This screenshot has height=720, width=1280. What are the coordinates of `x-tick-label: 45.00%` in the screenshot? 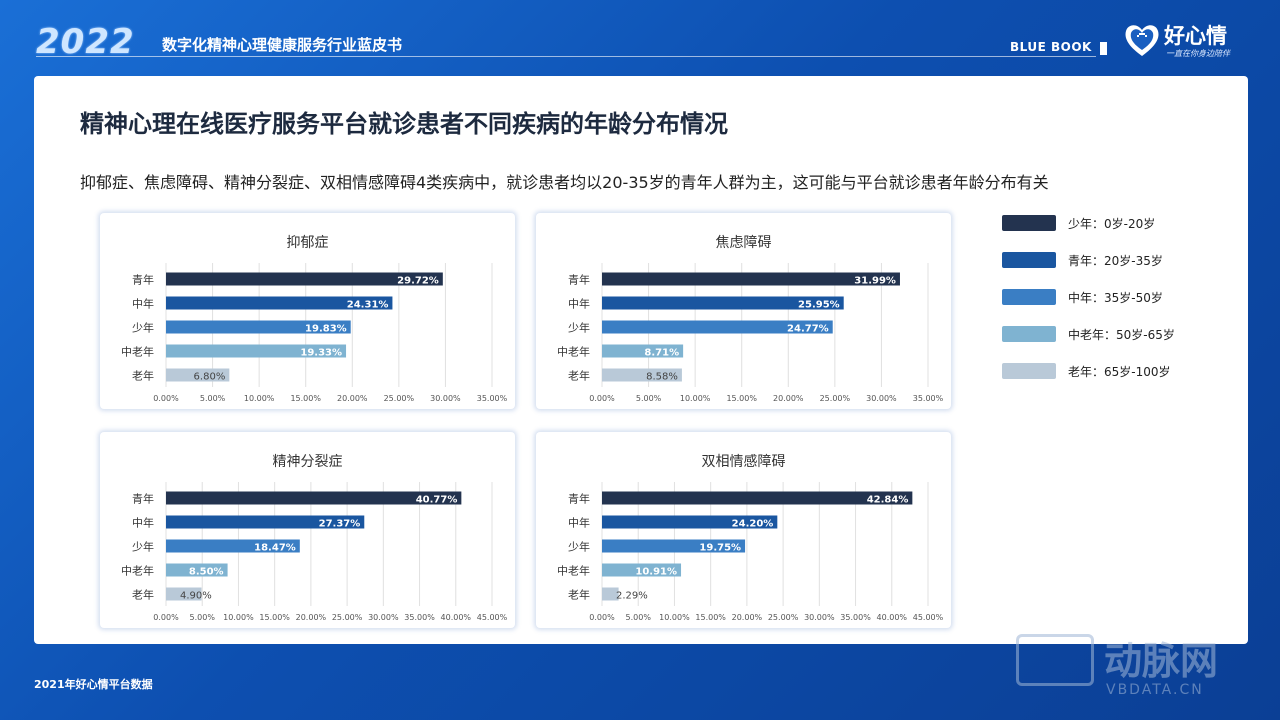 It's located at (492, 617).